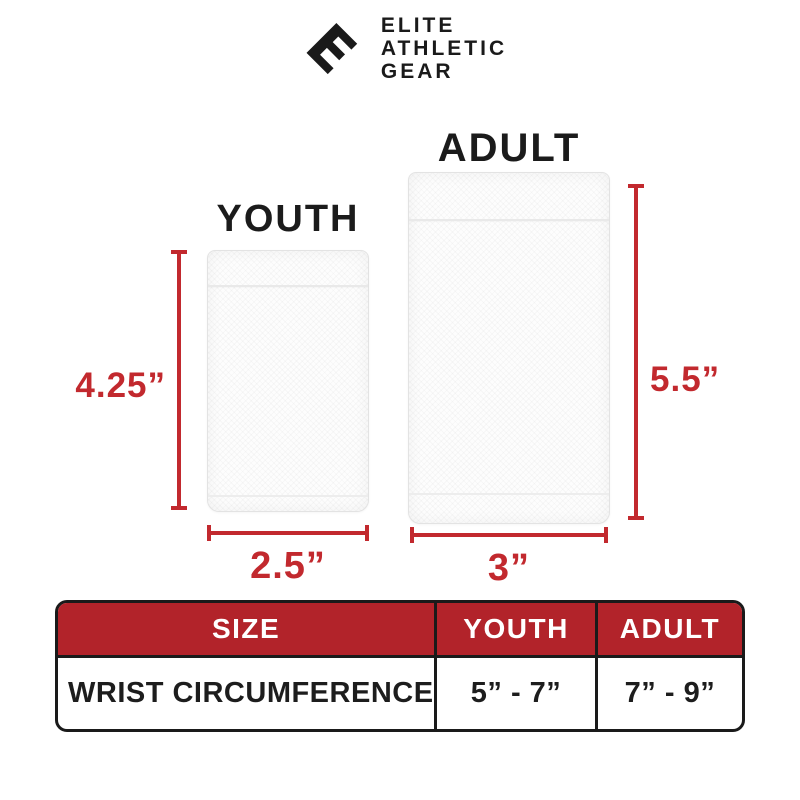 Image resolution: width=800 pixels, height=800 pixels. Describe the element at coordinates (509, 348) in the screenshot. I see `adult-wristband-image` at that location.